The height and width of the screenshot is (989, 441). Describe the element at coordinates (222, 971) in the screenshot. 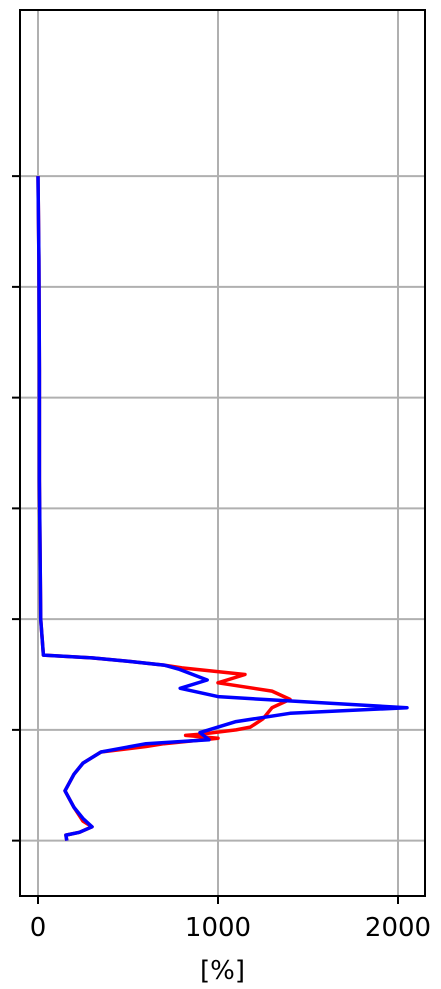

I see `x-axis-label: [%]` at that location.